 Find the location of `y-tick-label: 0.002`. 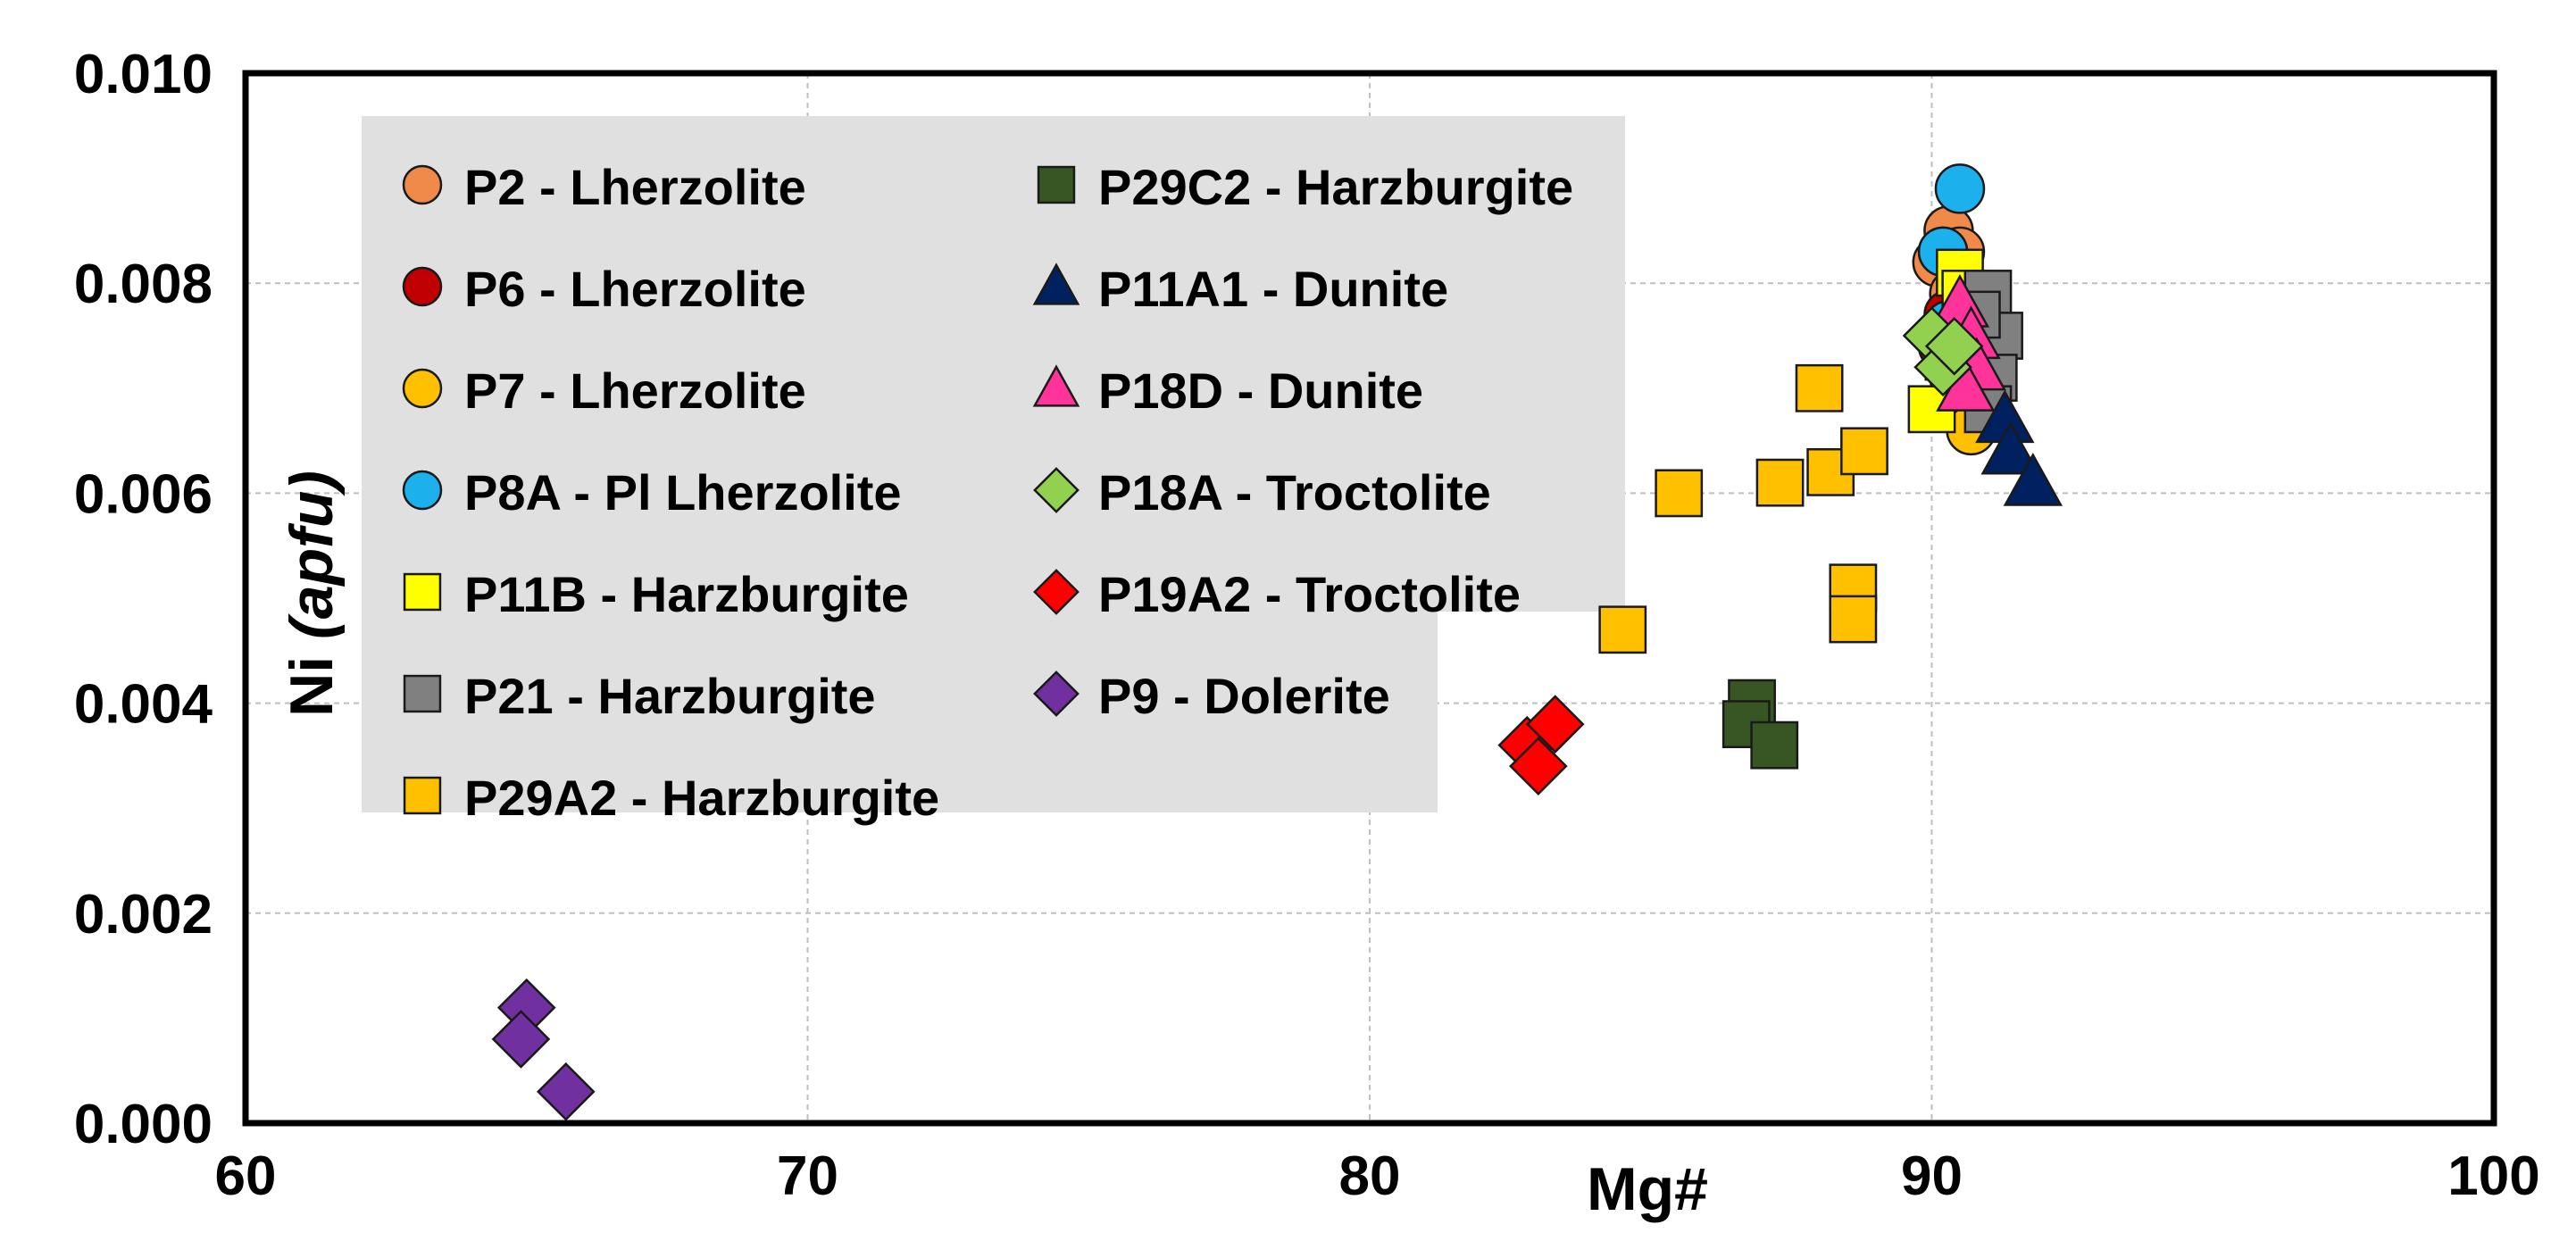

y-tick-label: 0.002 is located at coordinates (143, 914).